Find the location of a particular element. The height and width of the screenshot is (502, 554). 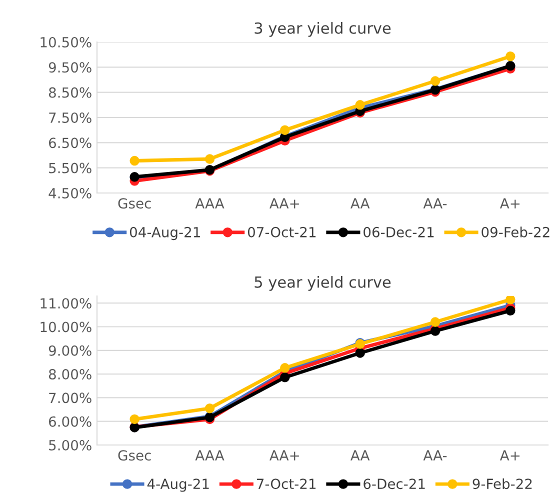

y-tick-label: 10.00% is located at coordinates (66, 327).